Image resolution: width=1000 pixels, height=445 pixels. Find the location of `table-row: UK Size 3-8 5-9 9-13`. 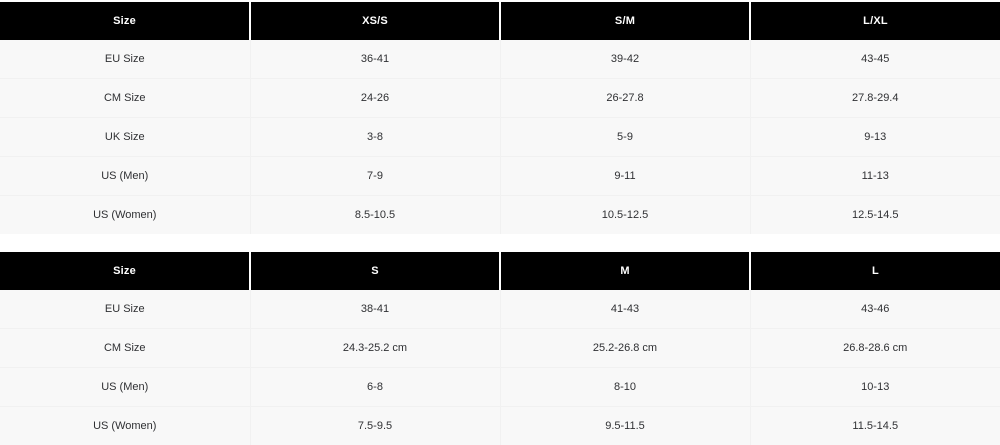

table-row: UK Size 3-8 5-9 9-13 is located at coordinates (500, 137).